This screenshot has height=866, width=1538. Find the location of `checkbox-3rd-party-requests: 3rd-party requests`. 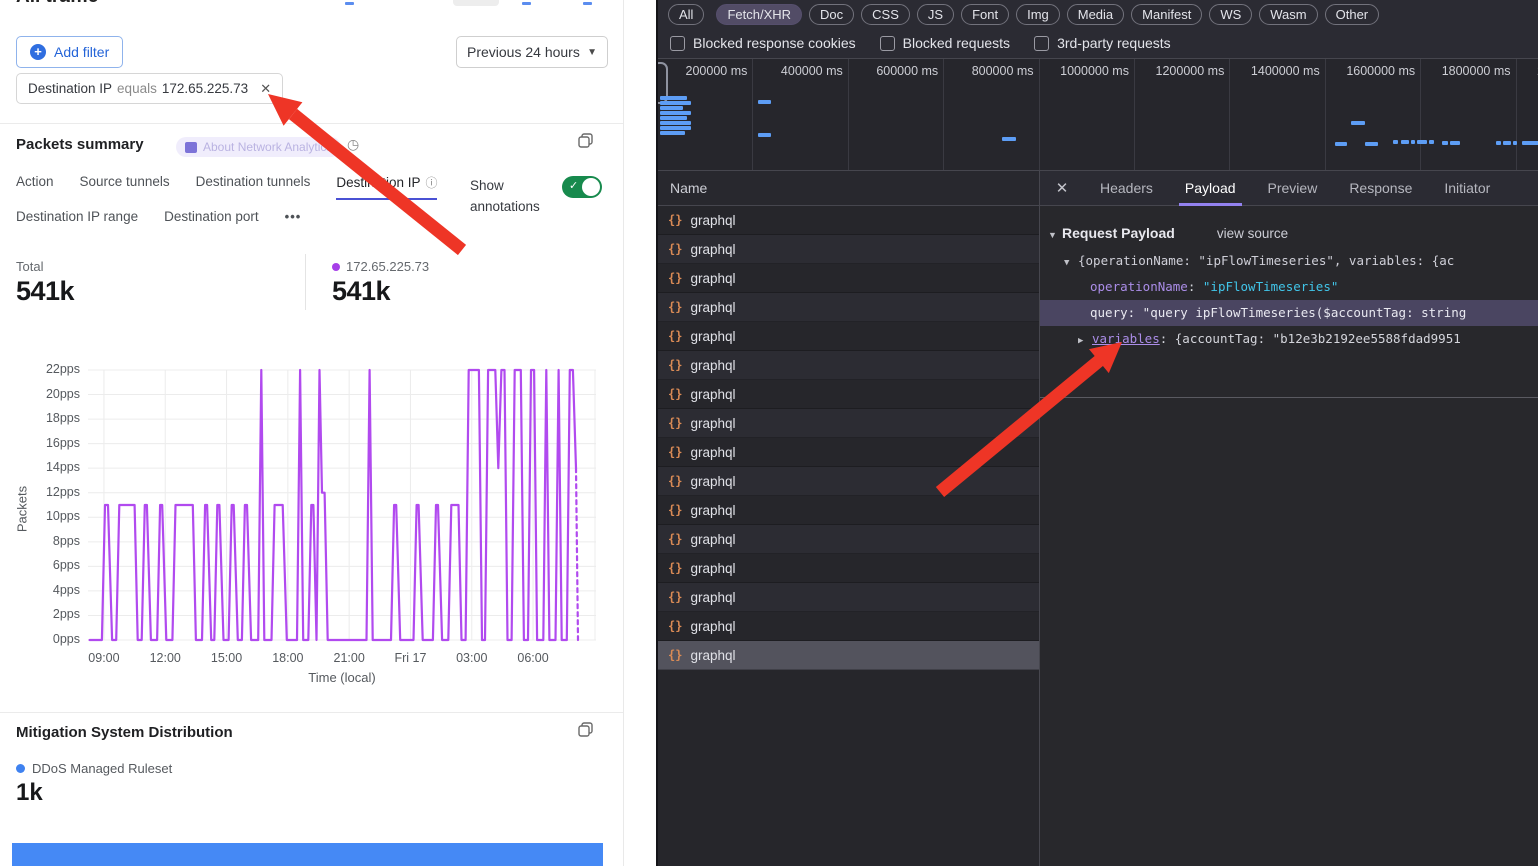

checkbox-3rd-party-requests: 3rd-party requests is located at coordinates (1102, 43).